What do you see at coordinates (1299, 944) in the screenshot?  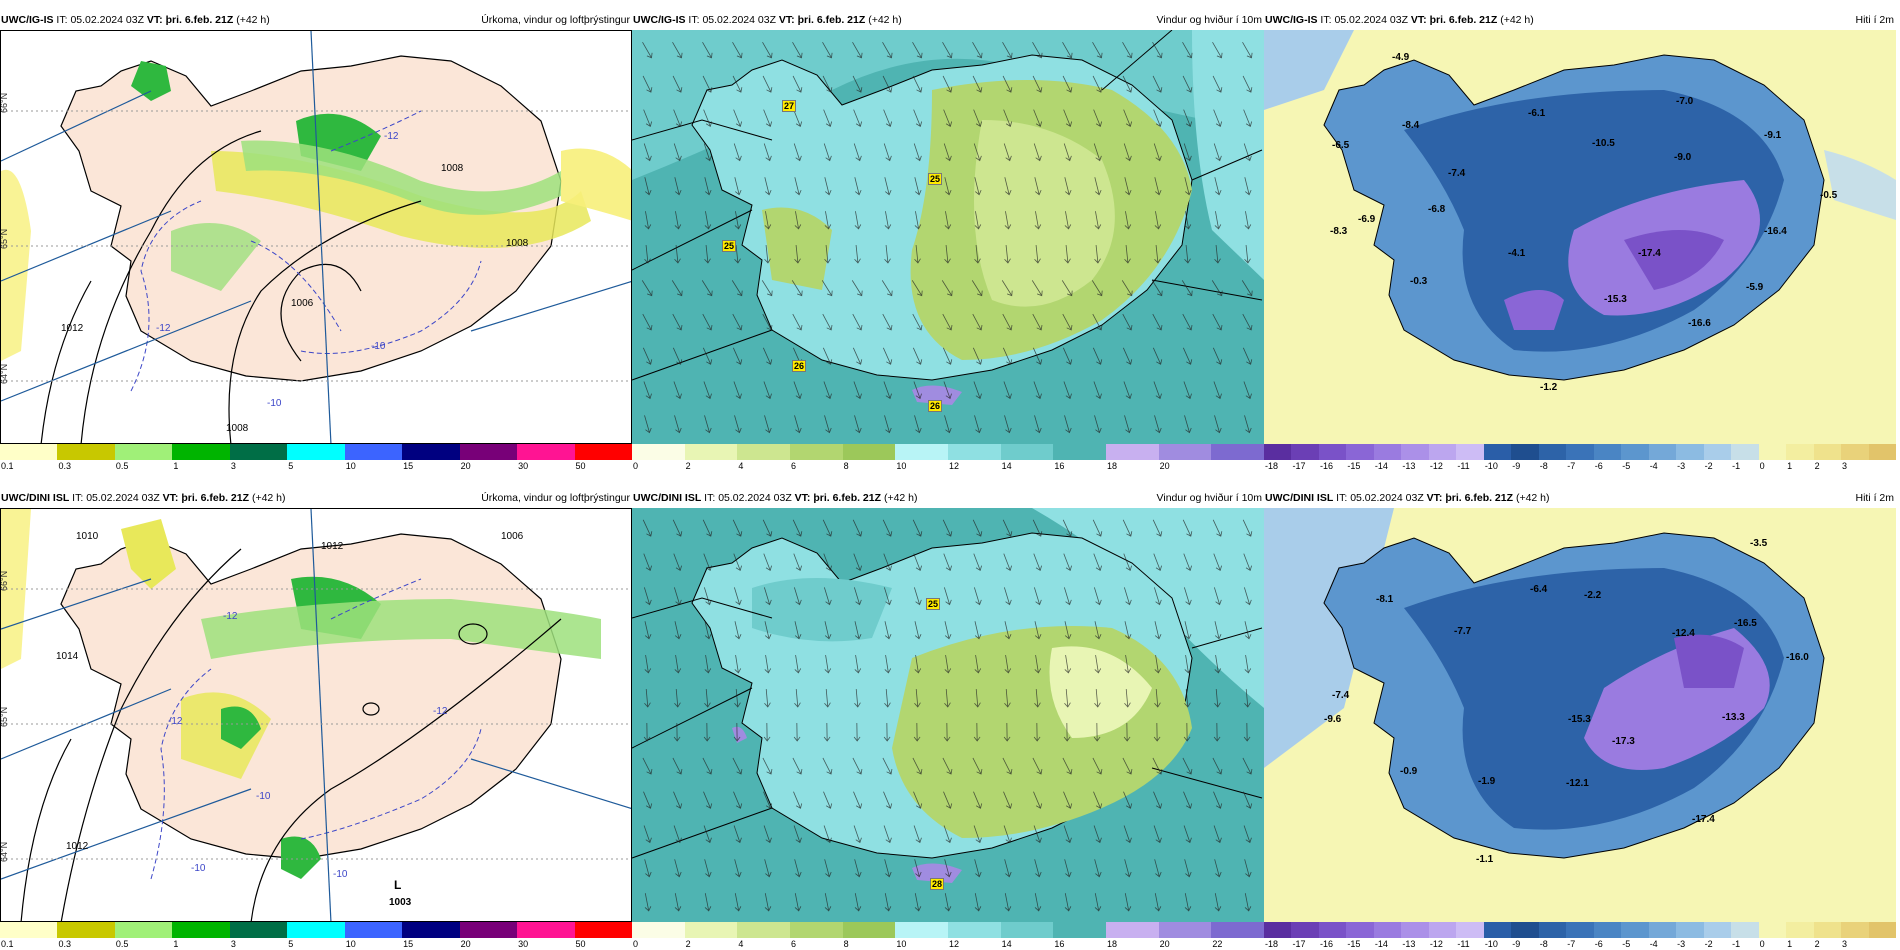 I see `colorbar-tick-label: -17` at bounding box center [1299, 944].